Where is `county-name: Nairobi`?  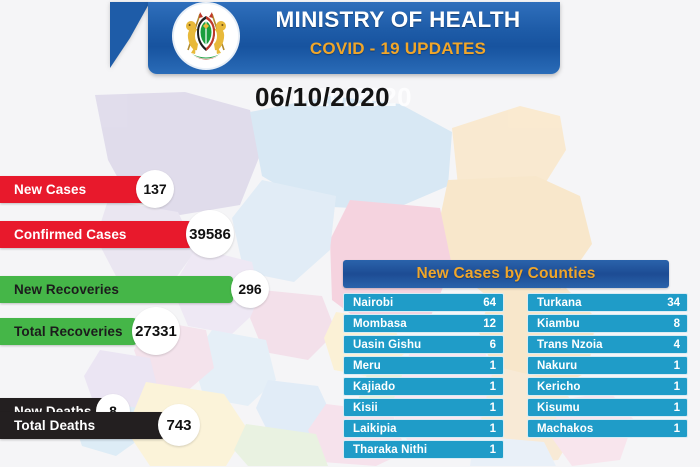 county-name: Nairobi is located at coordinates (373, 302).